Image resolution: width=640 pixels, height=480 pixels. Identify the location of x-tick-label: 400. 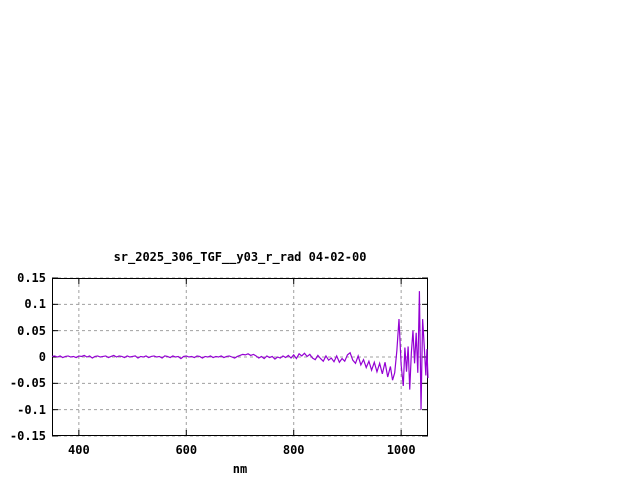
(79, 450).